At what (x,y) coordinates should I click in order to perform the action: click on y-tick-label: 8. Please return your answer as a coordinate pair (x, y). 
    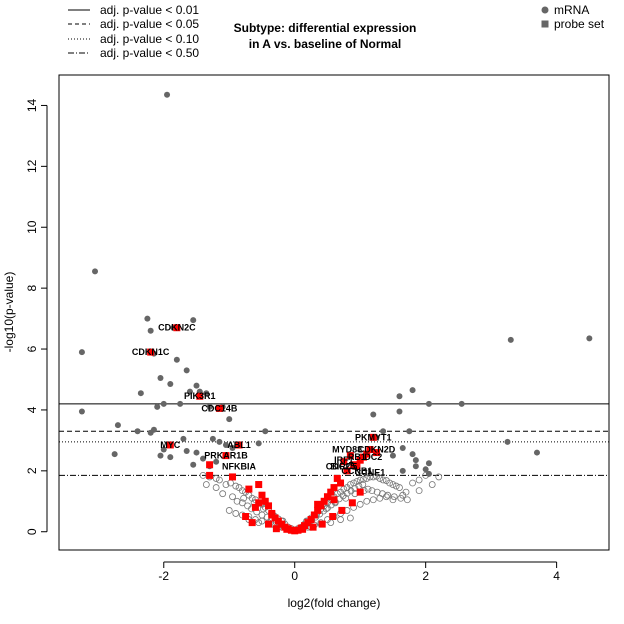
    Looking at the image, I should click on (32, 287).